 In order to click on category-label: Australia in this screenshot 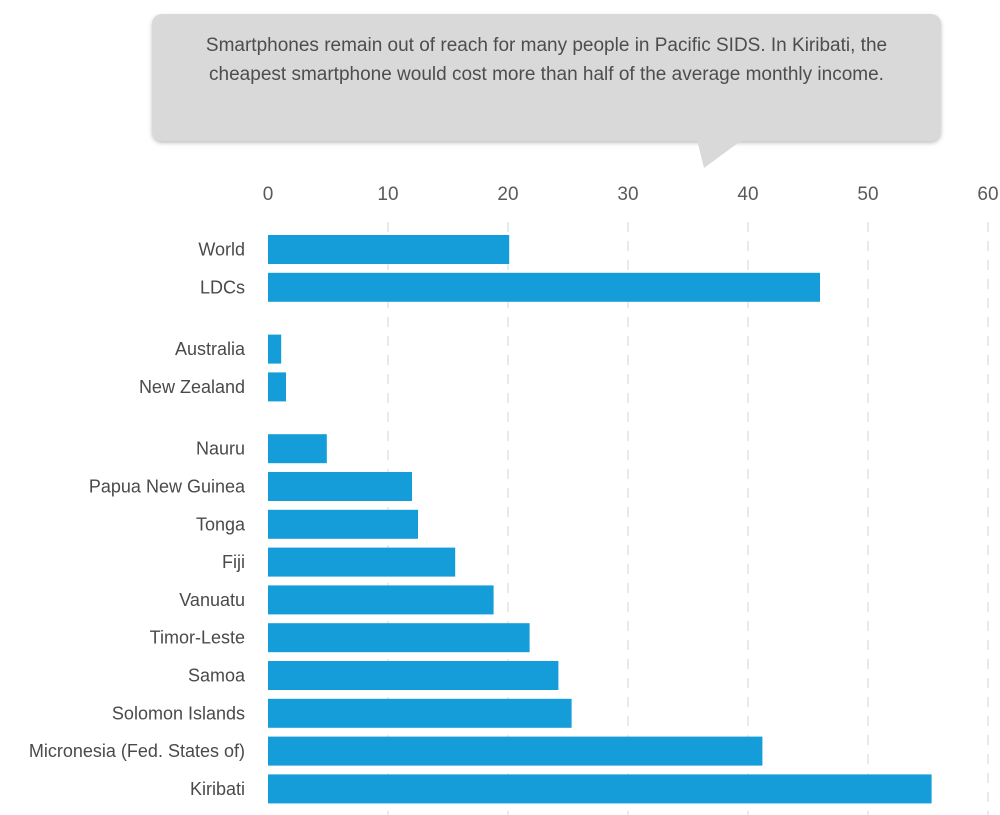, I will do `click(210, 349)`.